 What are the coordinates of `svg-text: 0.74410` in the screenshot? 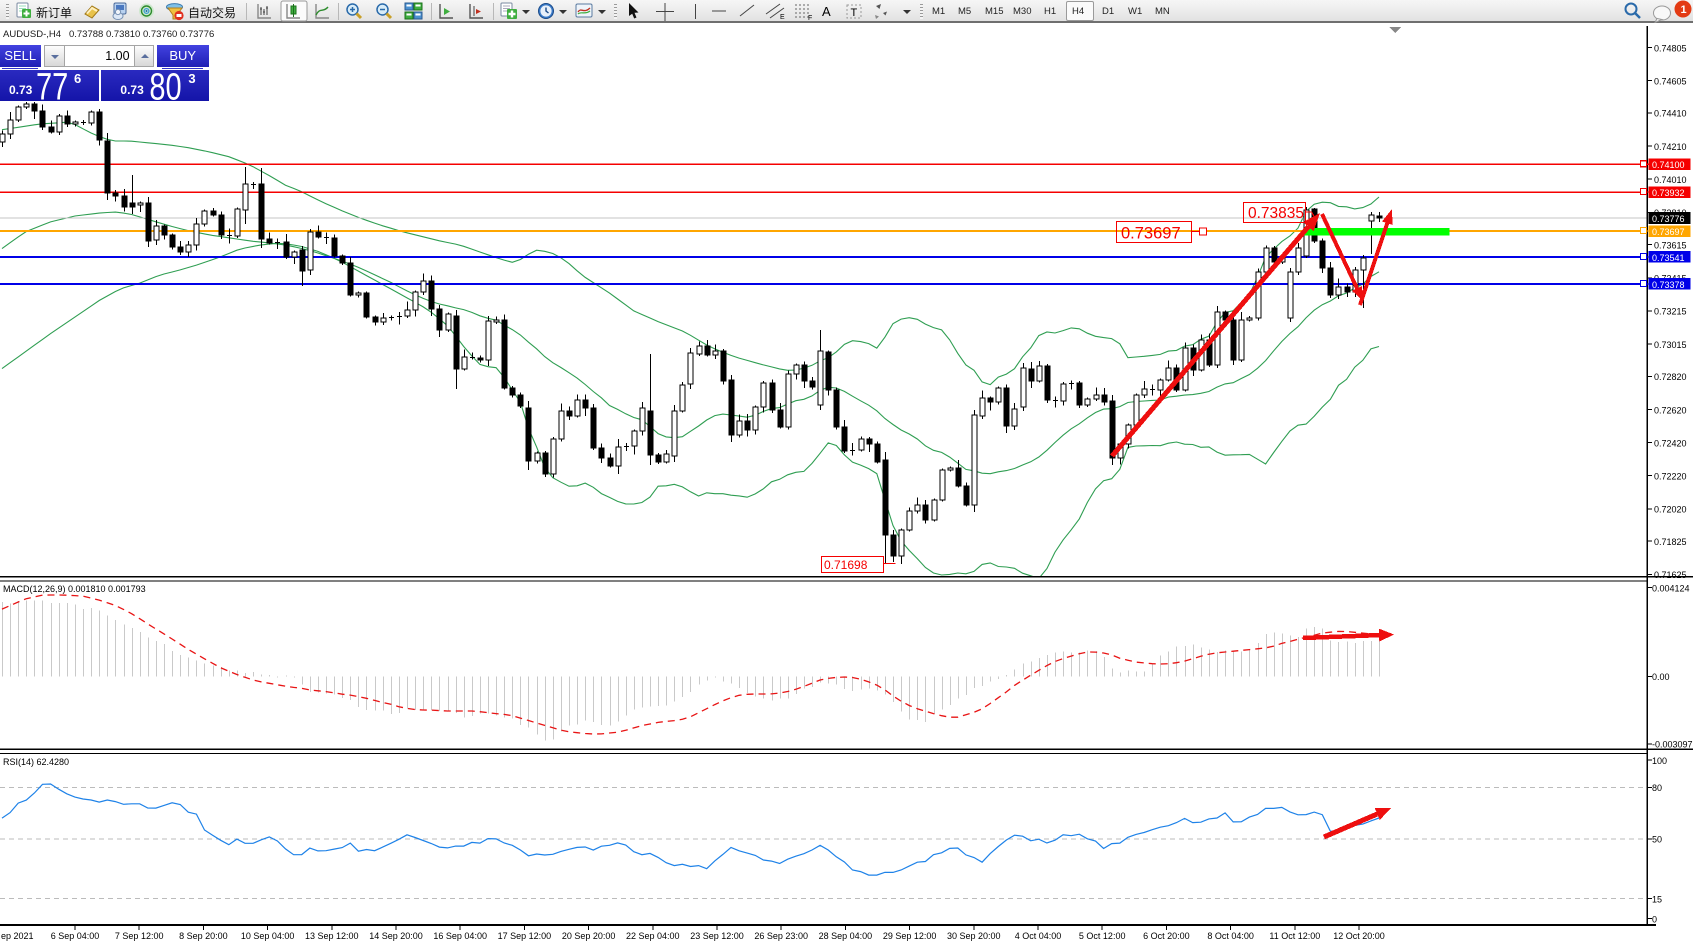 It's located at (1670, 114).